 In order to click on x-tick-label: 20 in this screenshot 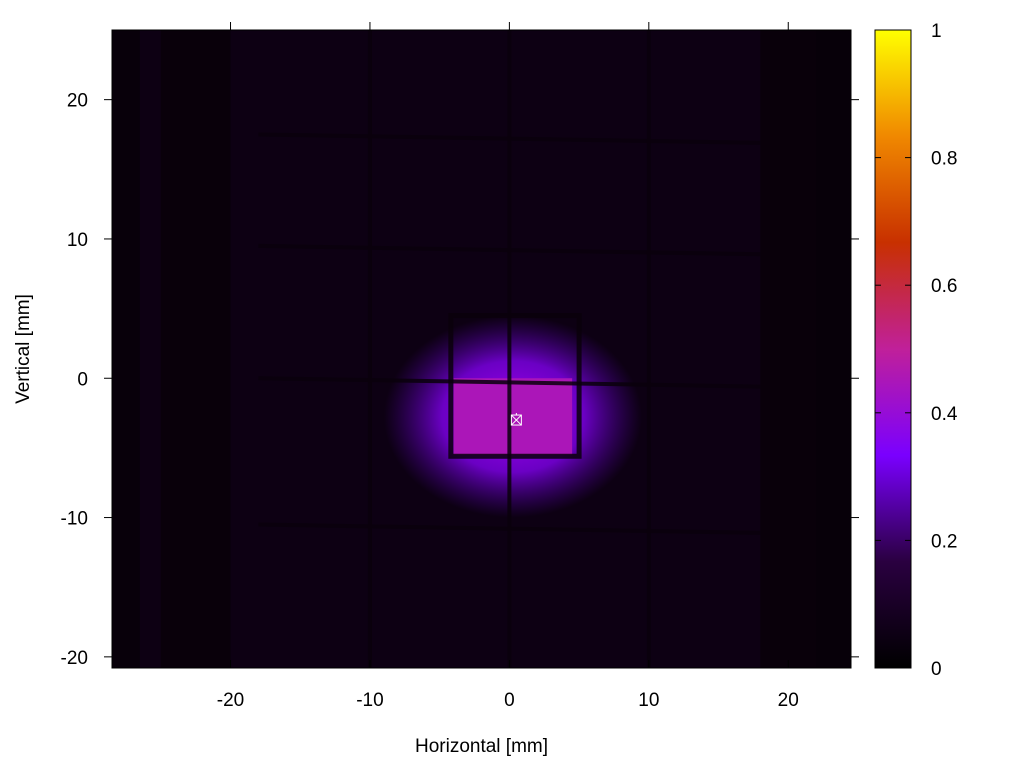, I will do `click(788, 700)`.